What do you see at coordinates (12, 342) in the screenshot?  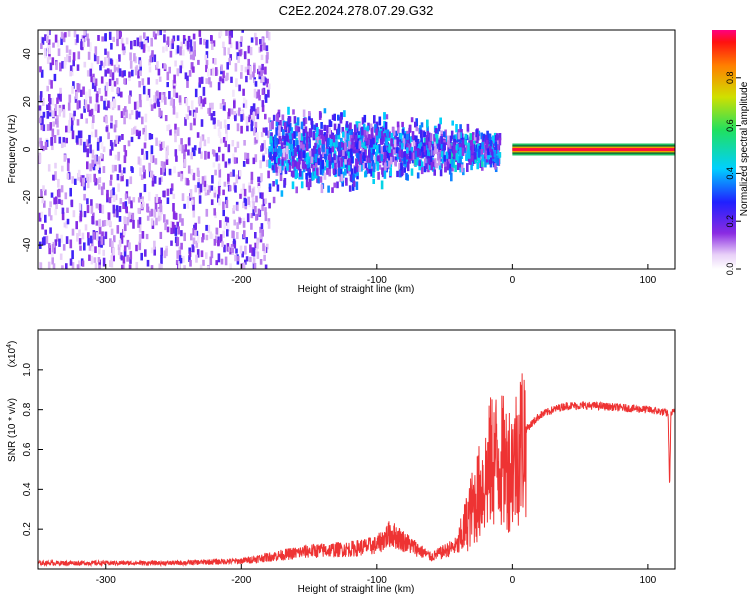 I see `multiplier-close: )` at bounding box center [12, 342].